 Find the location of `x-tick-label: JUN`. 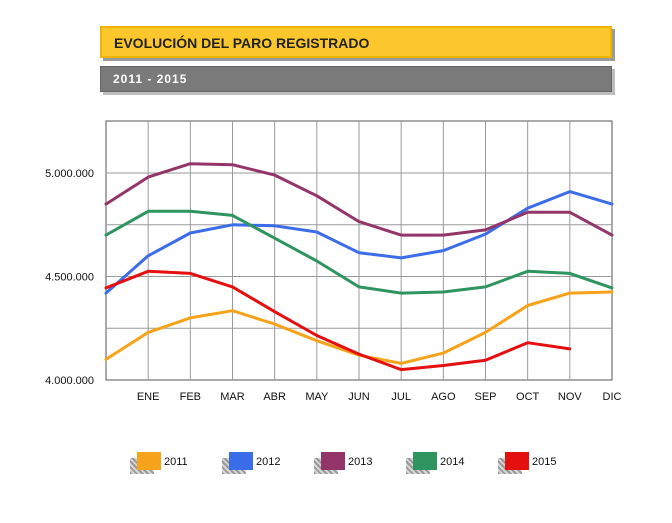

x-tick-label: JUN is located at coordinates (358, 397).